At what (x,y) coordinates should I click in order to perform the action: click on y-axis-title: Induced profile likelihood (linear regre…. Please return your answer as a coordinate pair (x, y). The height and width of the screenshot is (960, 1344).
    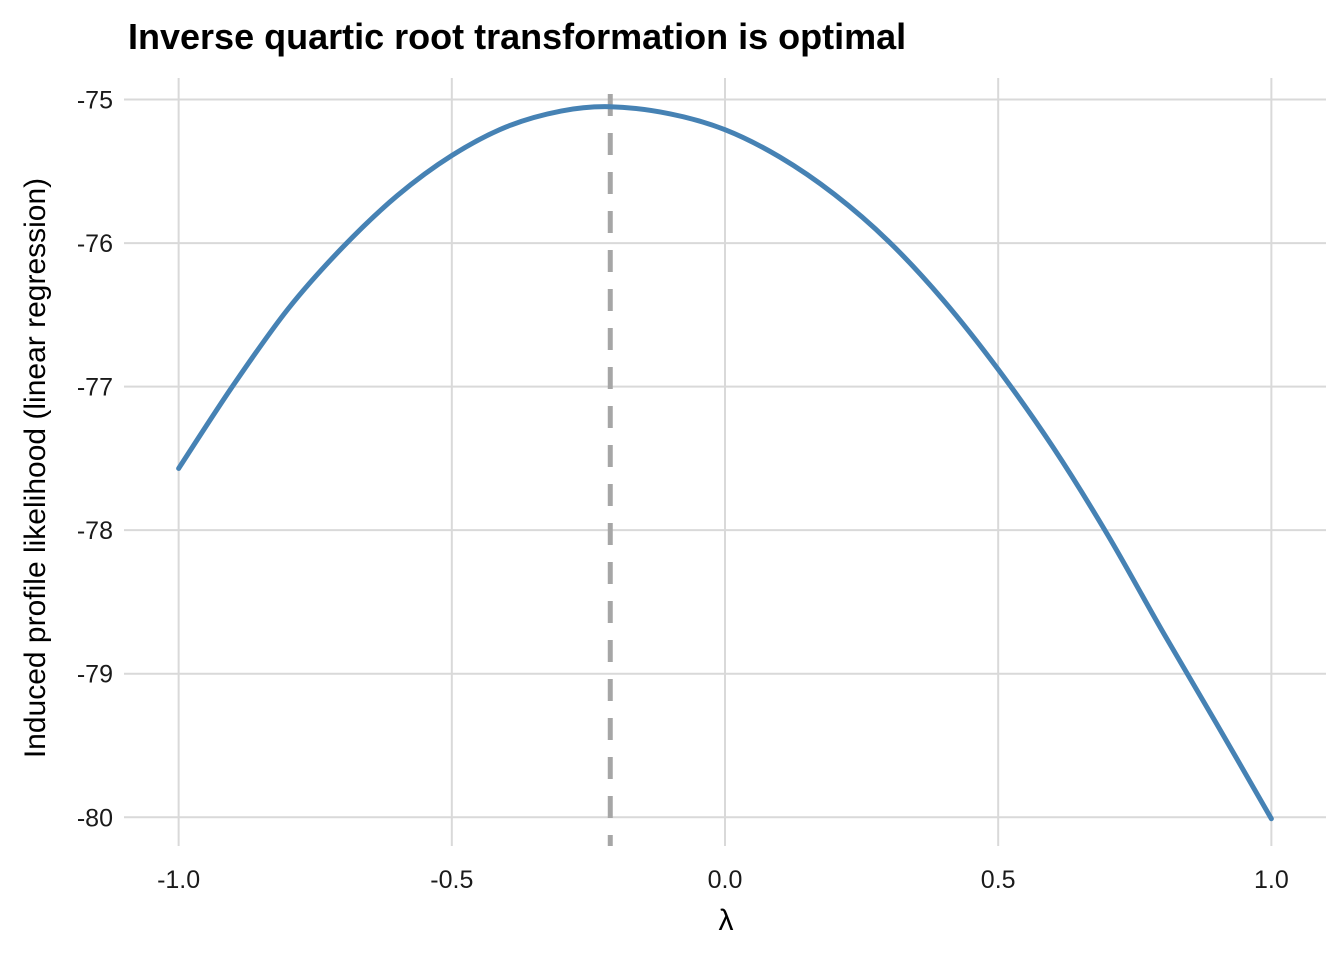
    Looking at the image, I should click on (35, 468).